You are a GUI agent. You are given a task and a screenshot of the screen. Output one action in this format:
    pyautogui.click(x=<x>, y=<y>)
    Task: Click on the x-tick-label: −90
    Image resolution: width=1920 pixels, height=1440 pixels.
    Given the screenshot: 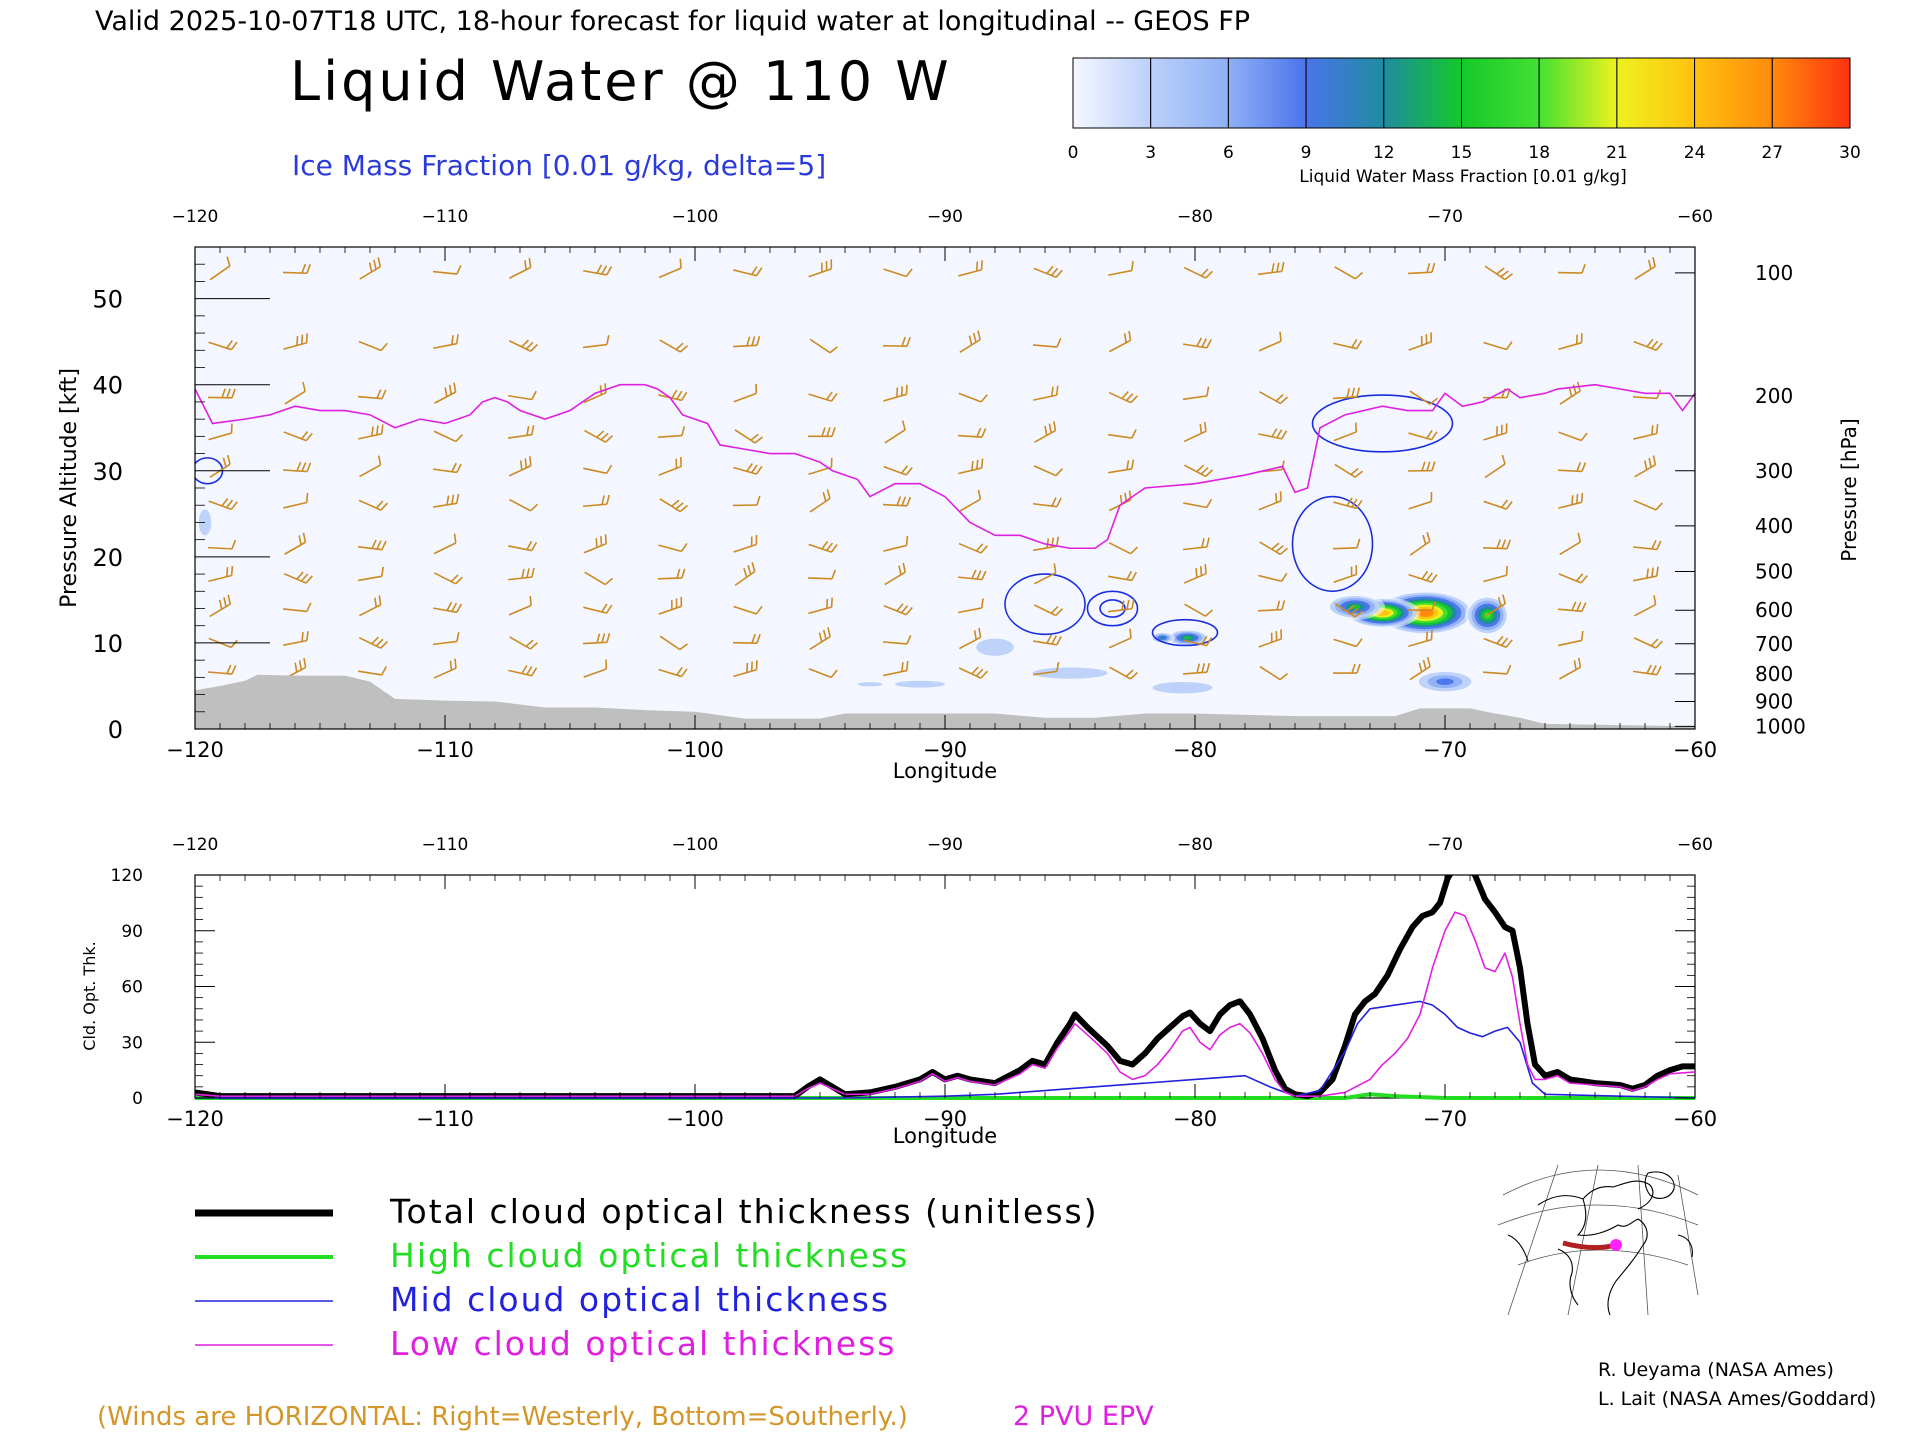 What is the action you would take?
    pyautogui.click(x=945, y=1119)
    